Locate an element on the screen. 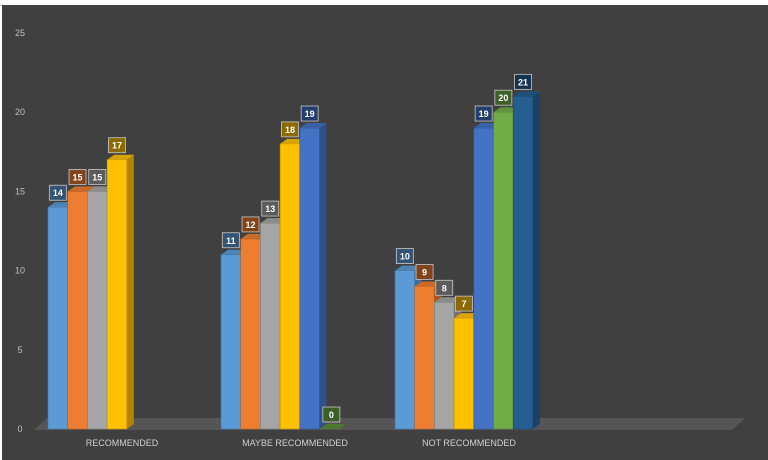 The width and height of the screenshot is (768, 460). data-label: 8 is located at coordinates (444, 288).